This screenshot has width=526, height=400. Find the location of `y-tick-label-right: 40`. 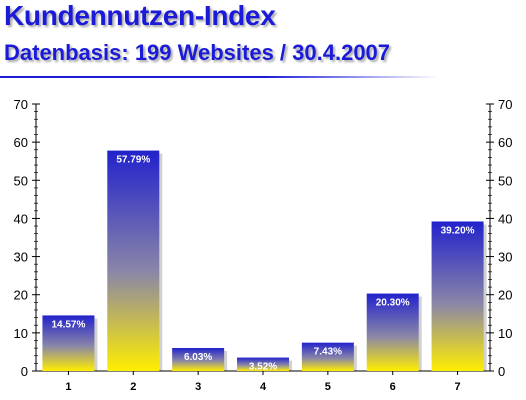

y-tick-label-right: 40 is located at coordinates (505, 218).